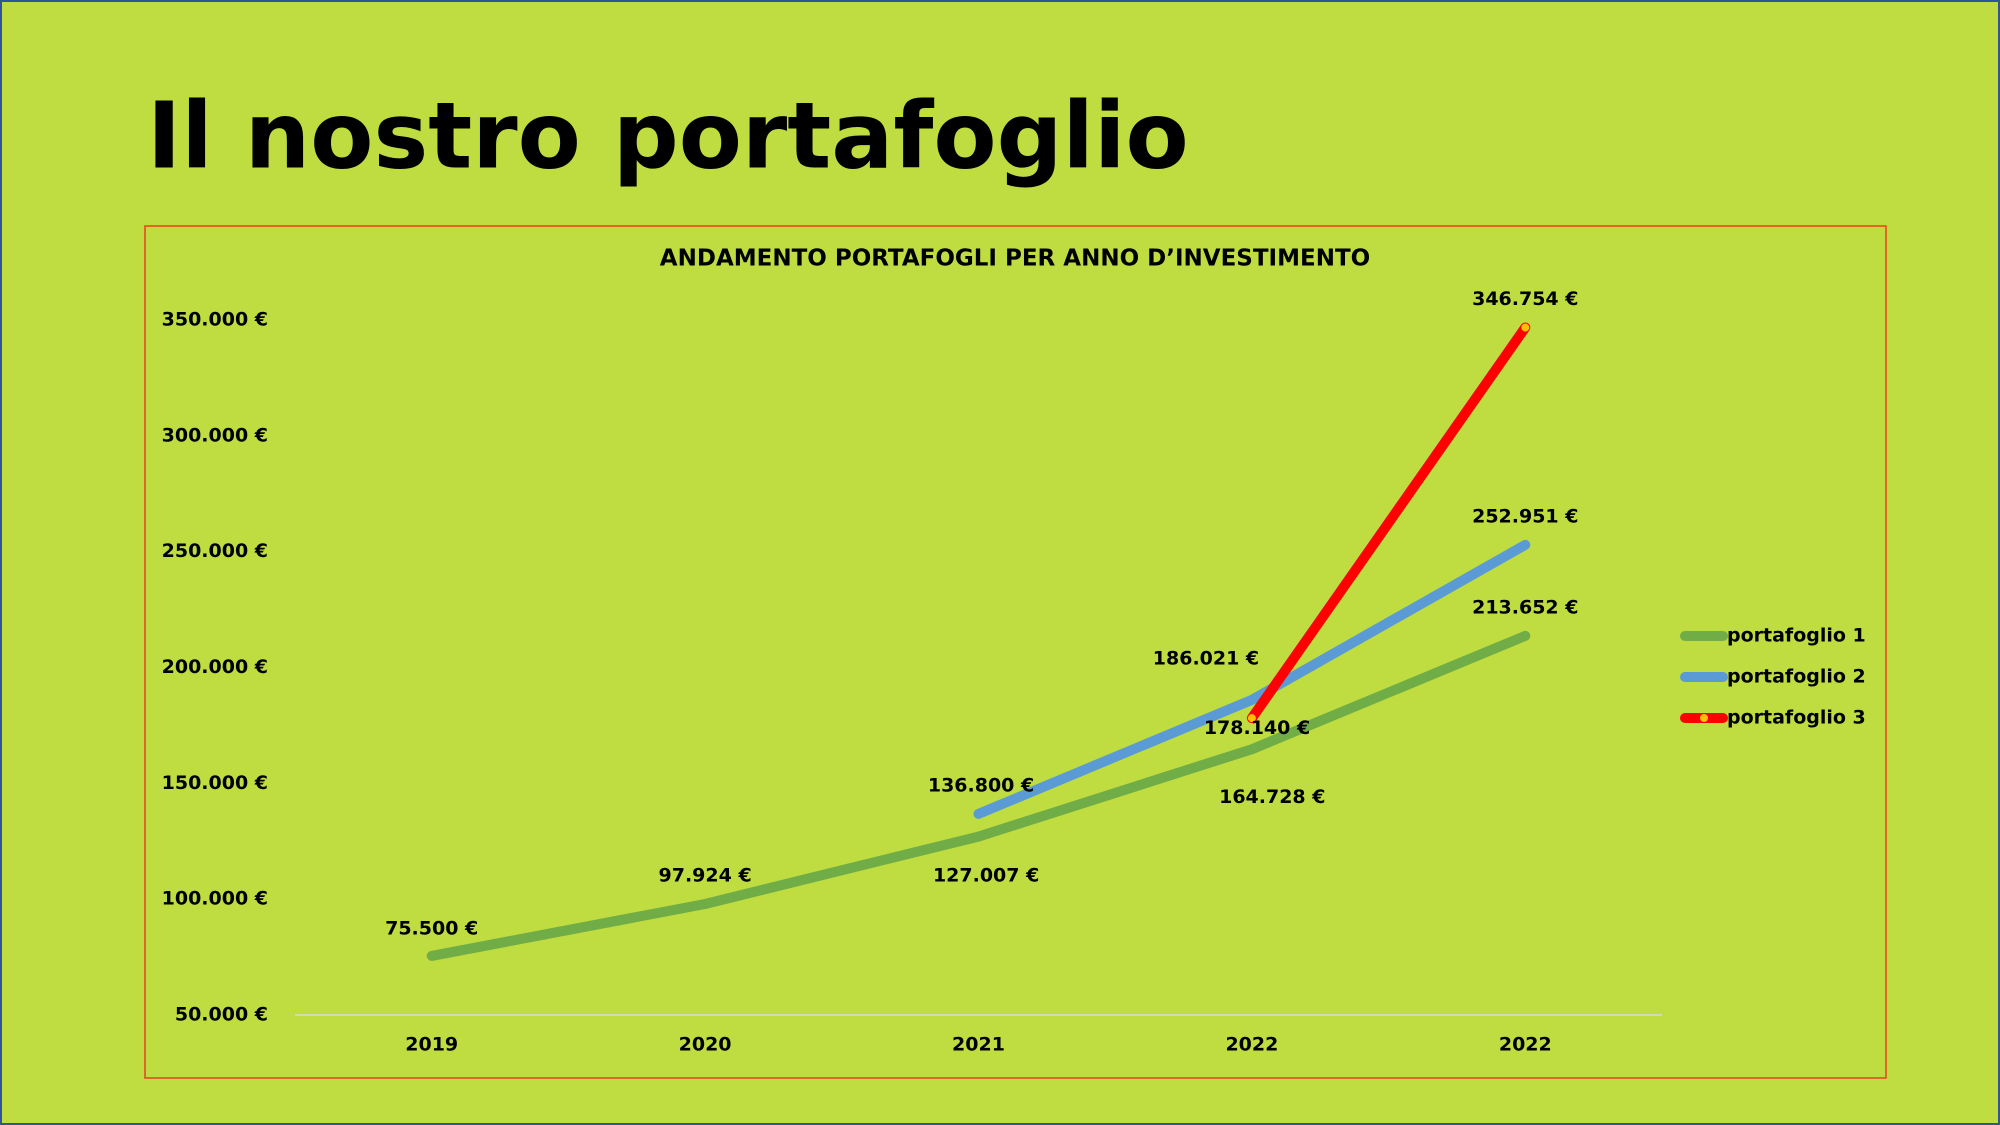 The height and width of the screenshot is (1125, 2000). I want to click on value-label: 164.728 €, so click(1272, 797).